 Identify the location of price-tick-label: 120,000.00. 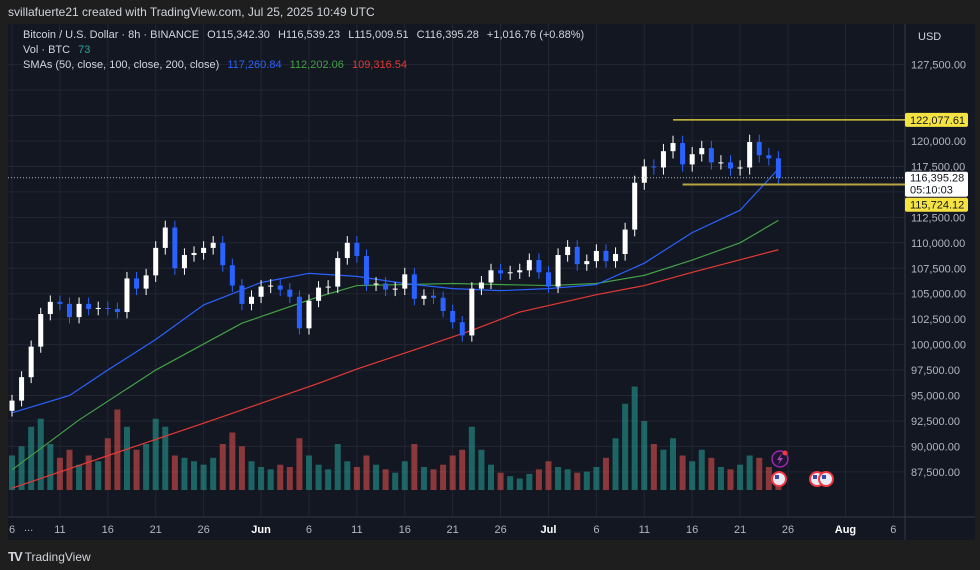
(938, 142).